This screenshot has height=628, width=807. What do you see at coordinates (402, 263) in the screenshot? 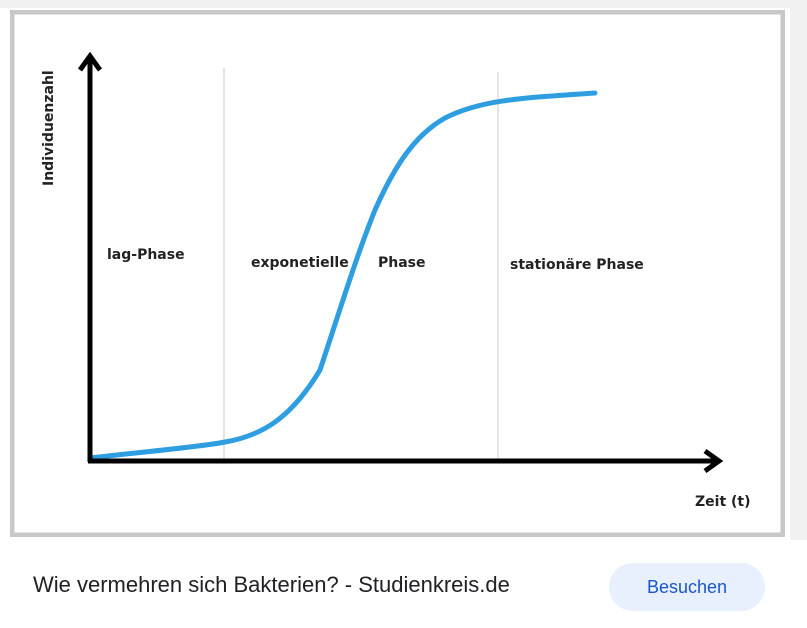
I see `phase-label: Phase` at bounding box center [402, 263].